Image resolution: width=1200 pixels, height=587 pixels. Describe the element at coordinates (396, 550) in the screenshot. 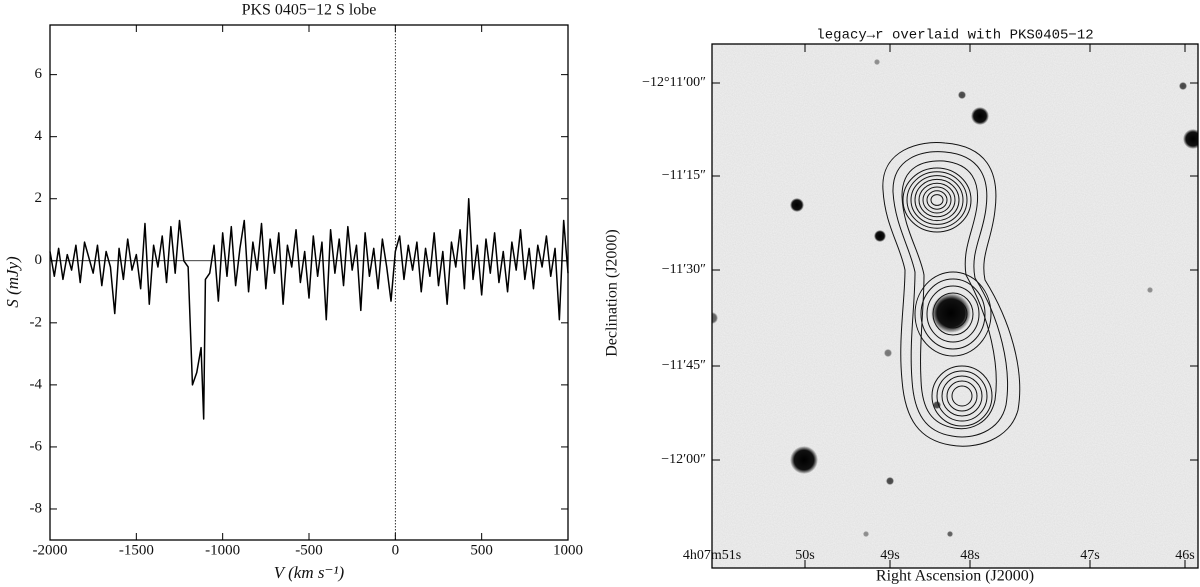

I see `x-tick-label: 0` at that location.